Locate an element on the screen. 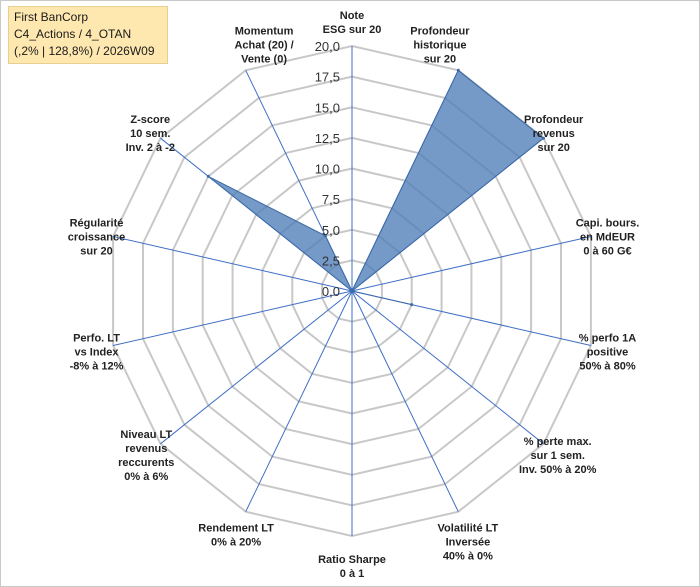 The height and width of the screenshot is (587, 700). axis-label-6: Volatilité LT Inversée 40% à 0% is located at coordinates (468, 542).